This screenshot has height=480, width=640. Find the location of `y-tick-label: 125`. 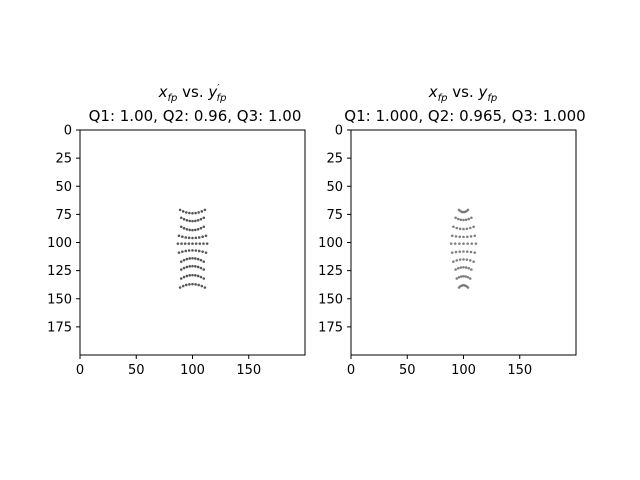

y-tick-label: 125 is located at coordinates (59, 271).